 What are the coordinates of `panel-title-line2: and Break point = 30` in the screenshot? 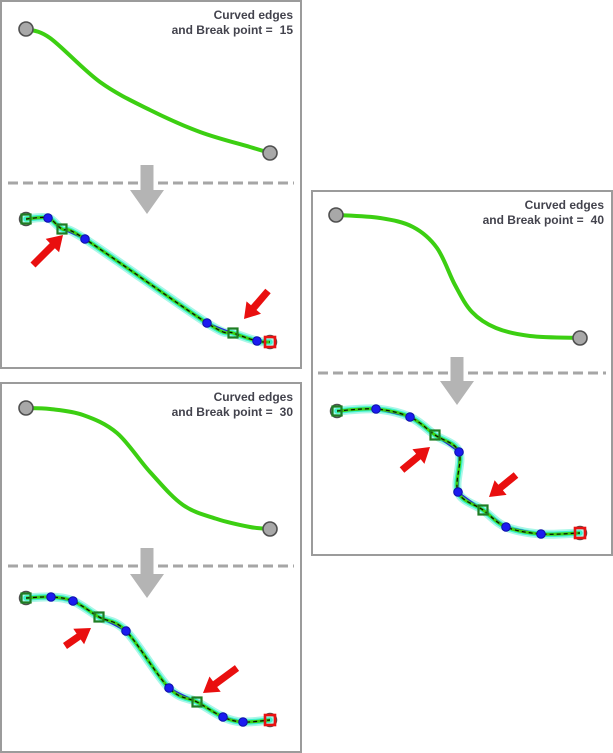 It's located at (232, 412).